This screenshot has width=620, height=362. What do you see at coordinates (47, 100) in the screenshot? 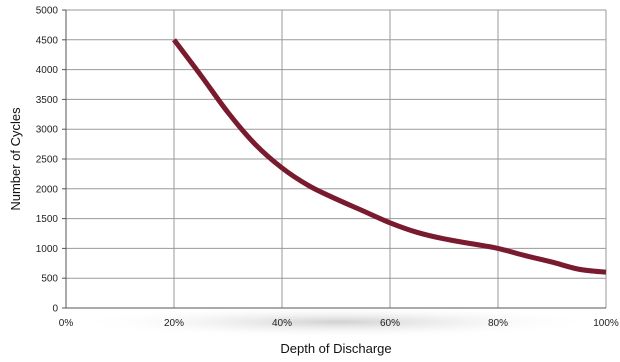
I see `y-tick-label-7: 3500` at bounding box center [47, 100].